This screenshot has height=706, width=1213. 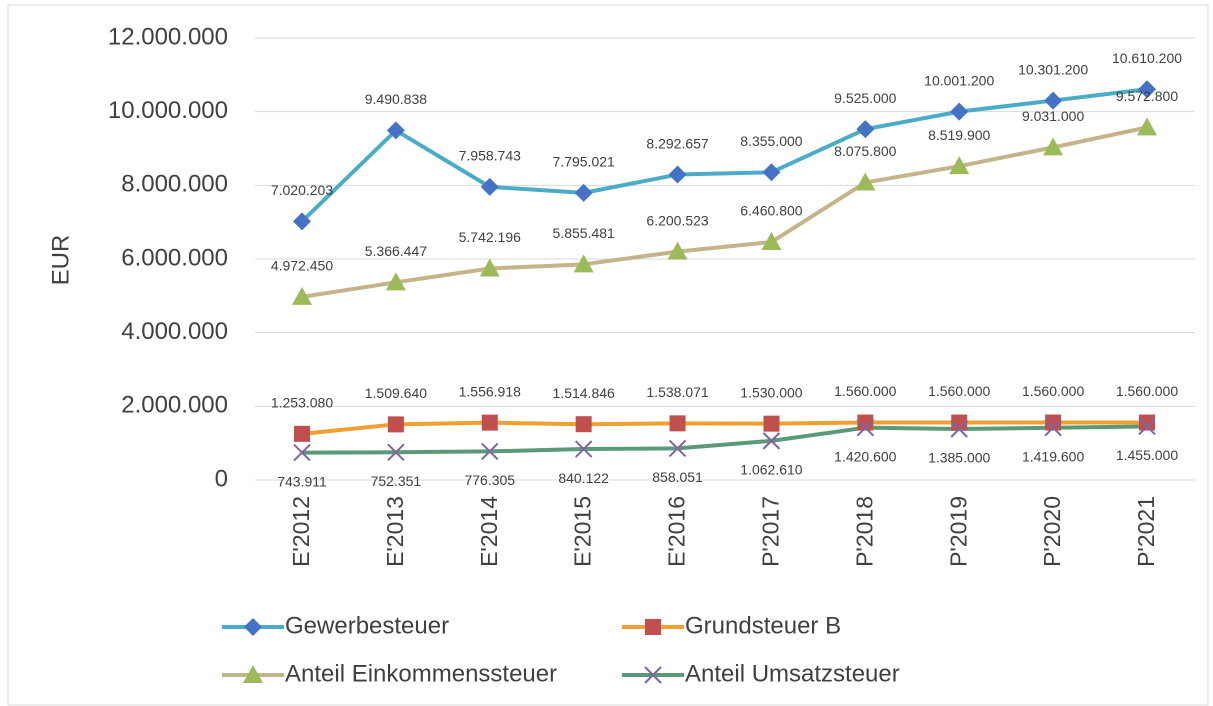 I want to click on data-label: 6.200.523, so click(x=677, y=220).